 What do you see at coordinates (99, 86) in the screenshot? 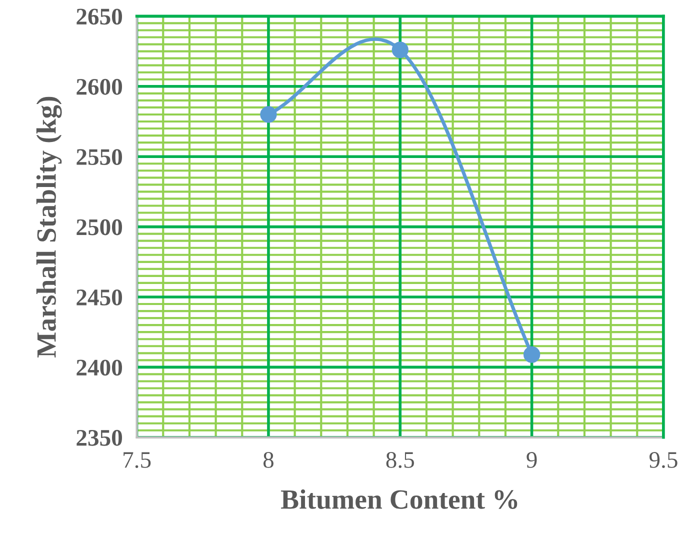
I see `y-tick-label: 2600` at bounding box center [99, 86].